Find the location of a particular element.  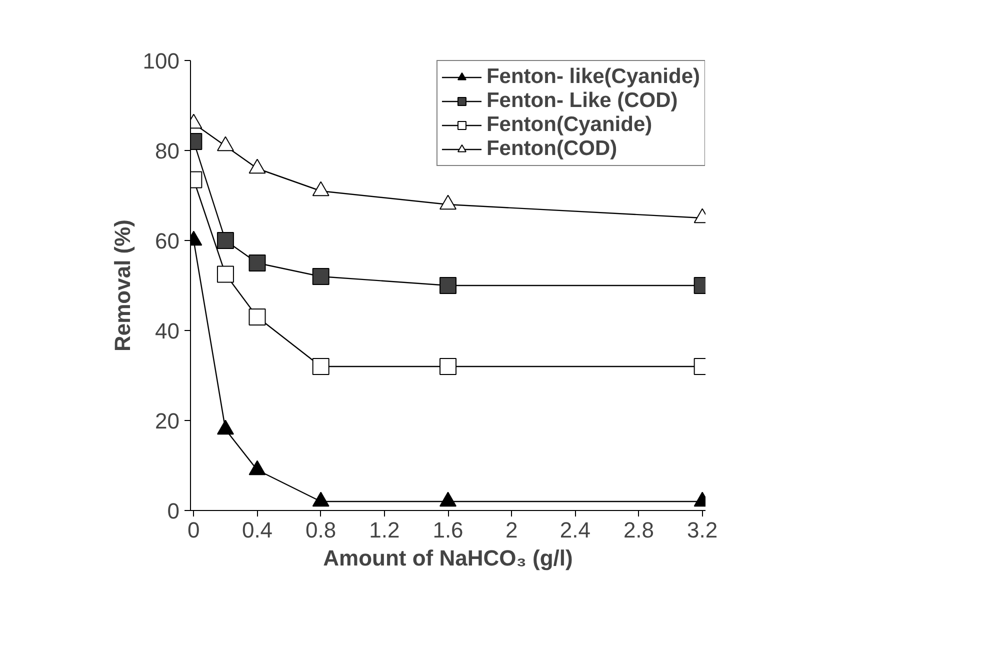

y-tick-label: 80 is located at coordinates (167, 151).